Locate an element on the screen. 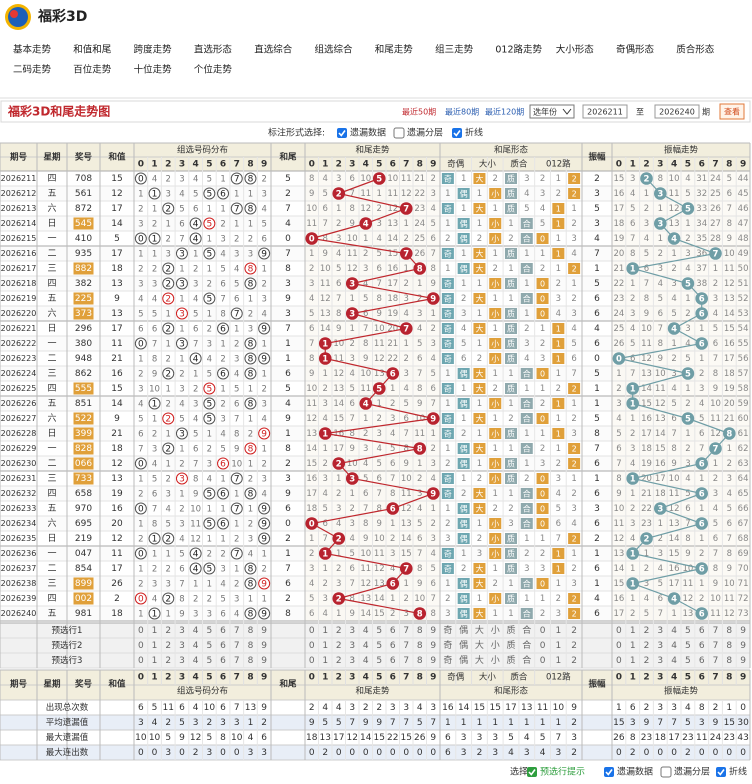  period-link: 最近80期 is located at coordinates (462, 112).